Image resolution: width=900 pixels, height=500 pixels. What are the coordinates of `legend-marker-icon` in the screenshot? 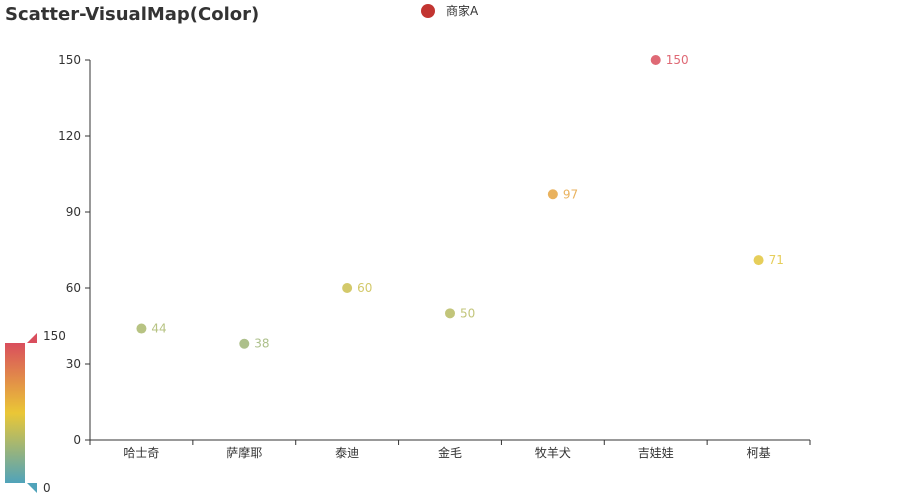 It's located at (428, 11).